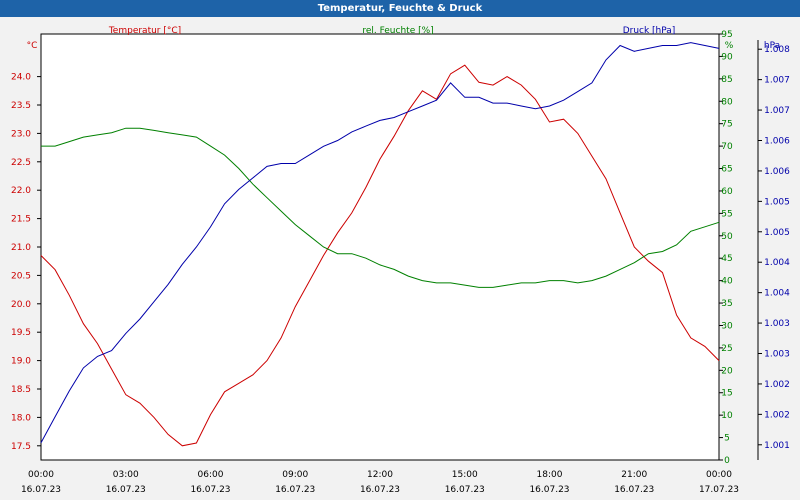 The width and height of the screenshot is (800, 500). Describe the element at coordinates (21, 276) in the screenshot. I see `y-tick-temperature: 20.5` at that location.